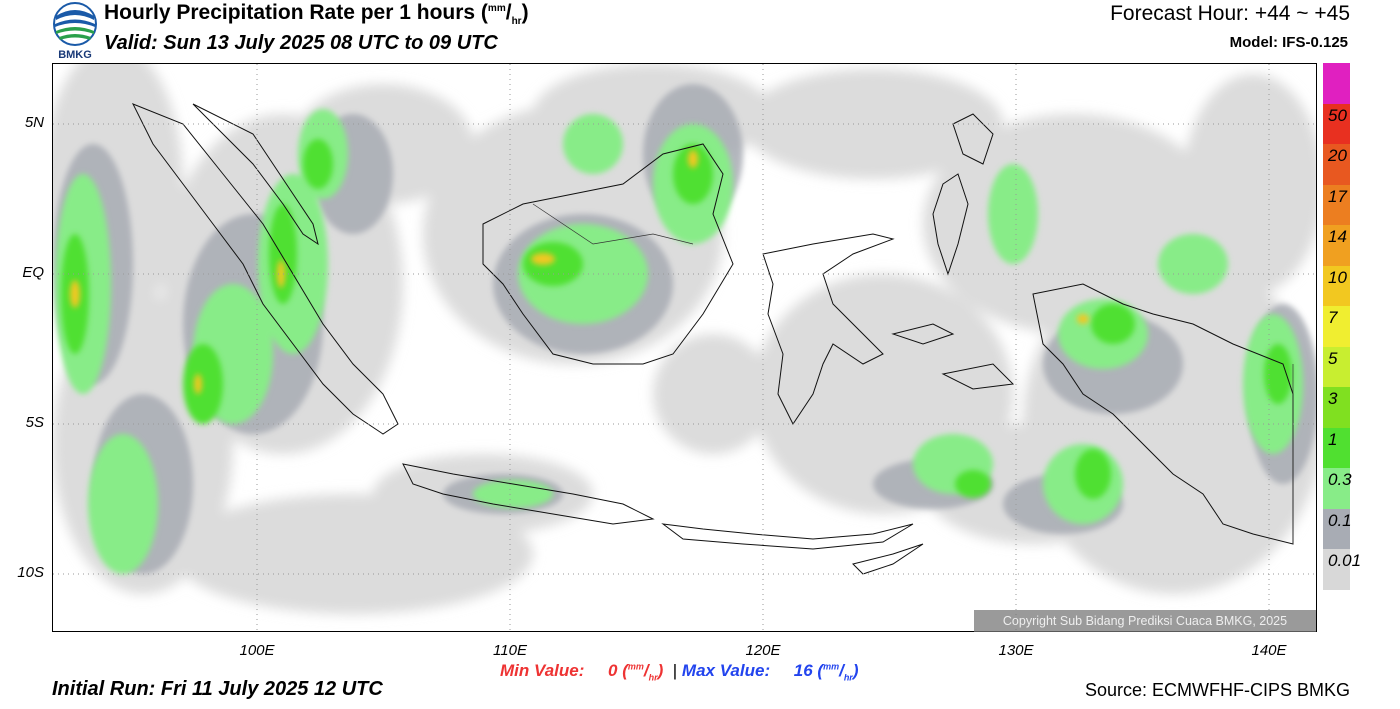 The image size is (1400, 709). Describe the element at coordinates (510, 650) in the screenshot. I see `lon-label-110e: 110E` at that location.